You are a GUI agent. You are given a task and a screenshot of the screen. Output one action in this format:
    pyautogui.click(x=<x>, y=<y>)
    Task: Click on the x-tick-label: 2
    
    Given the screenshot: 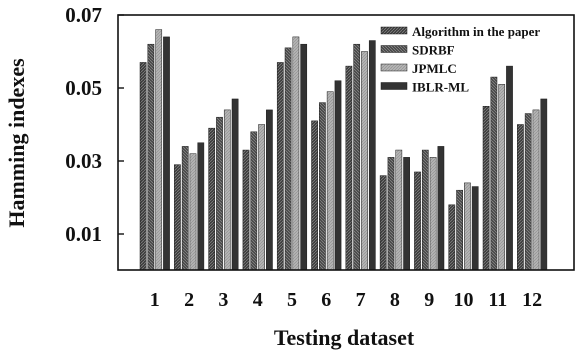 What is the action you would take?
    pyautogui.click(x=189, y=300)
    